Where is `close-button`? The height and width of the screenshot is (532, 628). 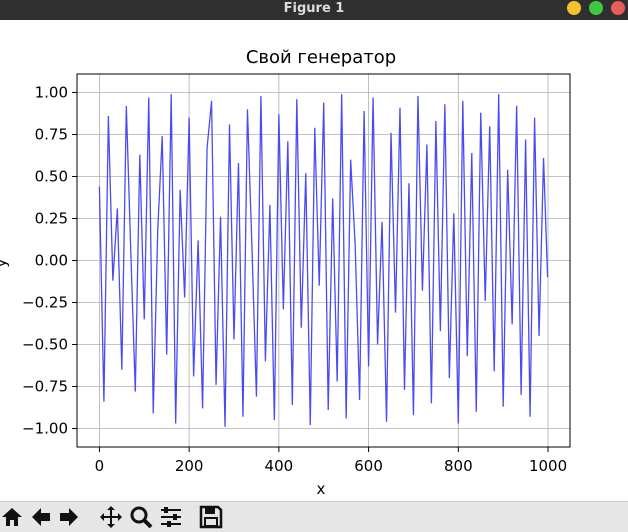 close-button is located at coordinates (618, 8).